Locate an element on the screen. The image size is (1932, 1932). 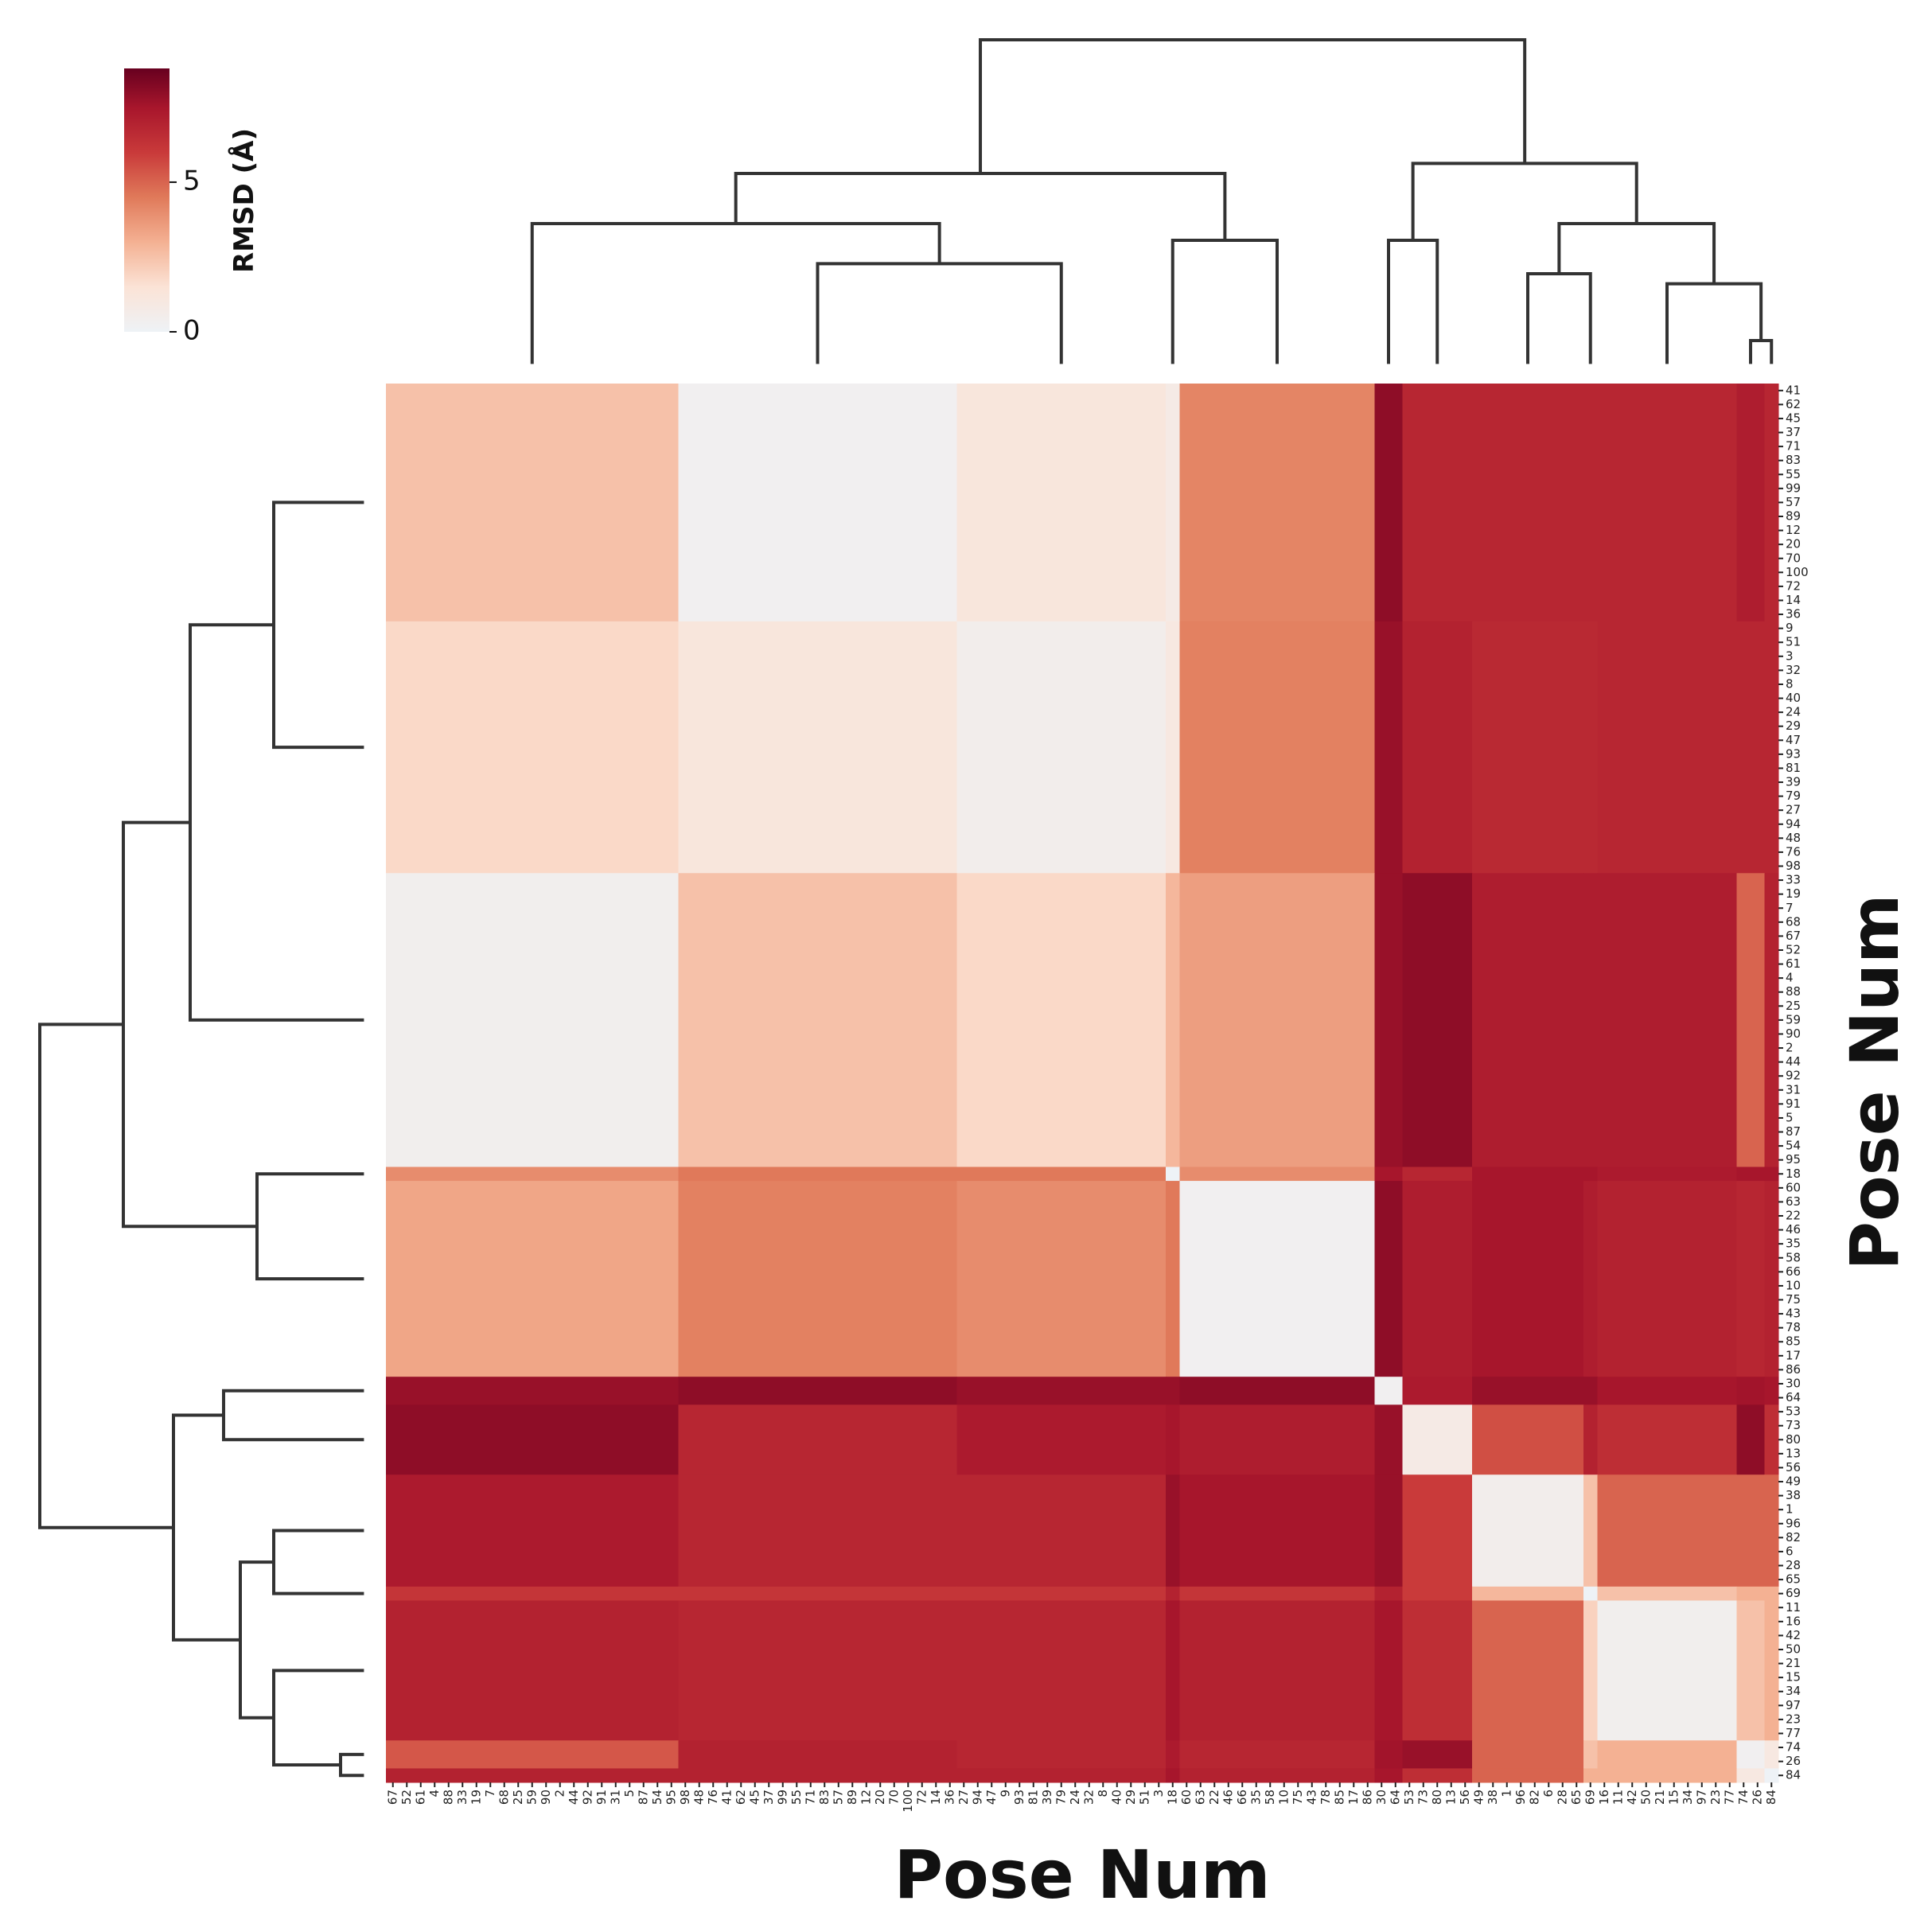
col-label: 23 is located at coordinates (1716, 1798).